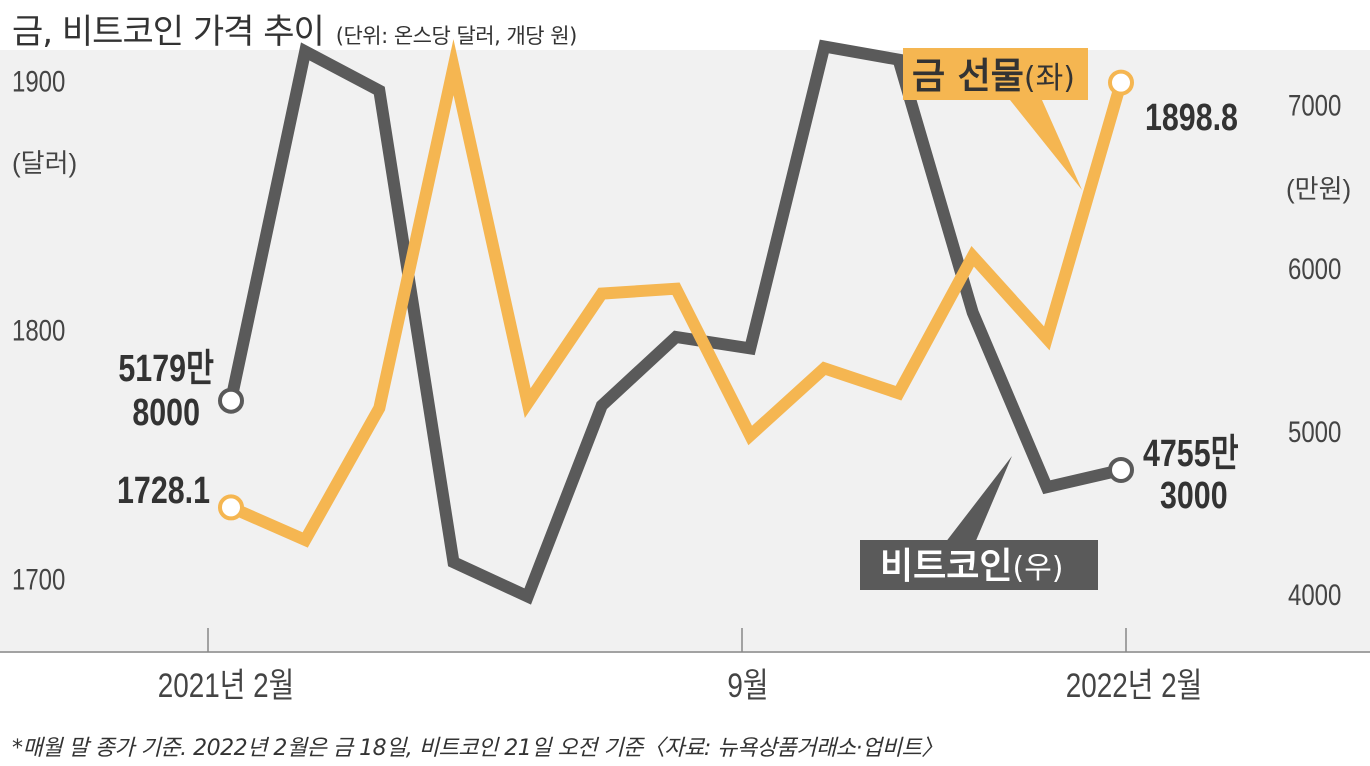 This screenshot has width=1370, height=766. Describe the element at coordinates (166, 369) in the screenshot. I see `bitcoin-start-value-label: 5179만` at that location.